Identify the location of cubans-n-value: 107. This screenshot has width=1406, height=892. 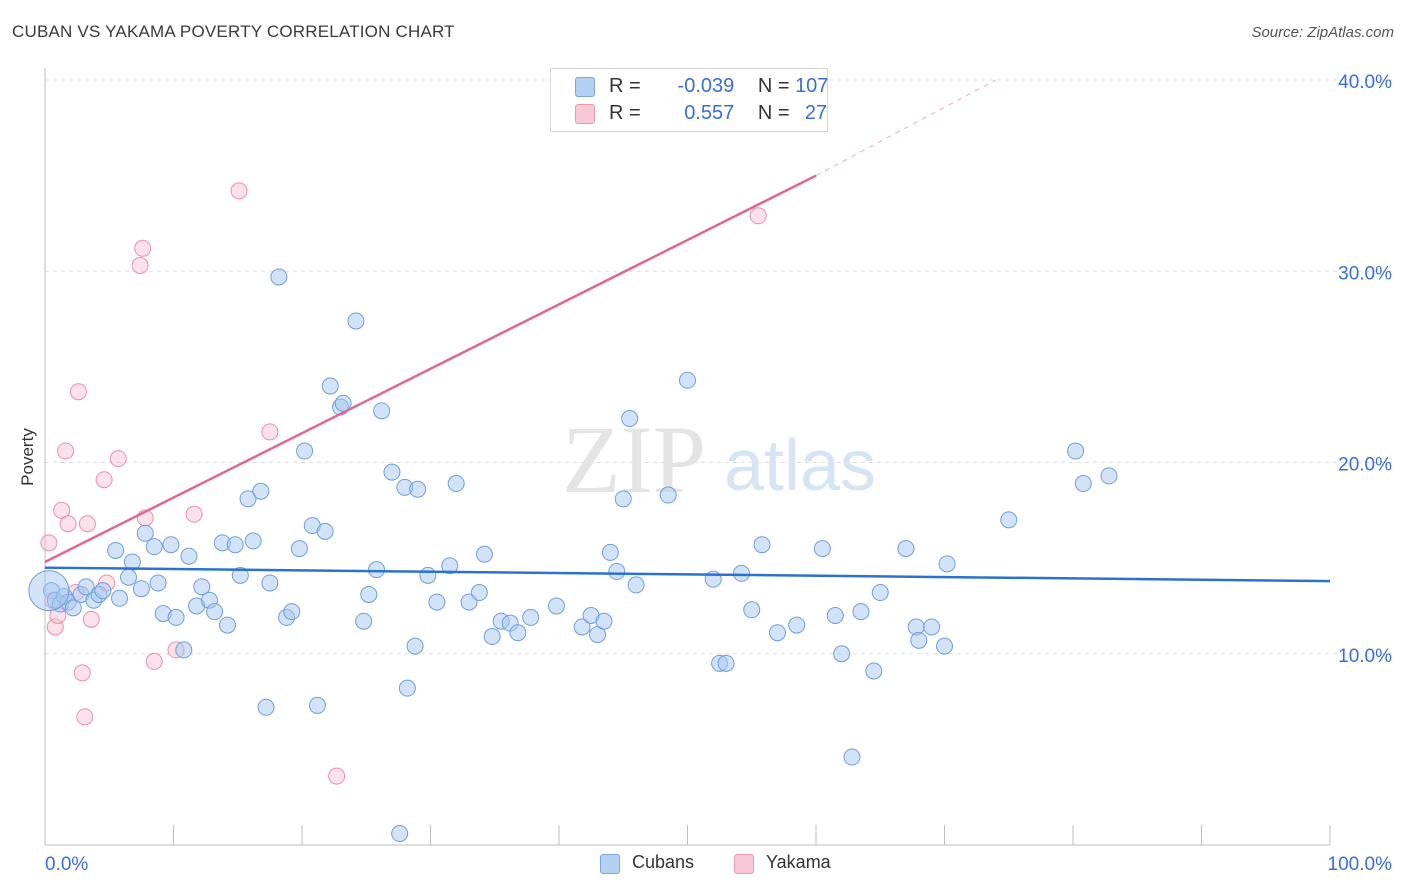
(812, 86).